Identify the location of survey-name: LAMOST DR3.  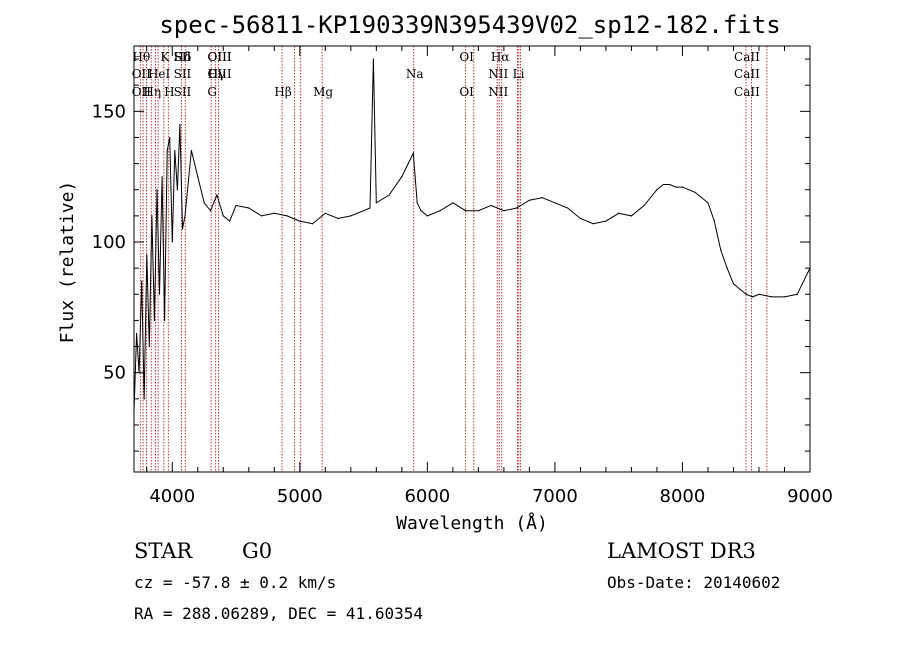
(681, 551).